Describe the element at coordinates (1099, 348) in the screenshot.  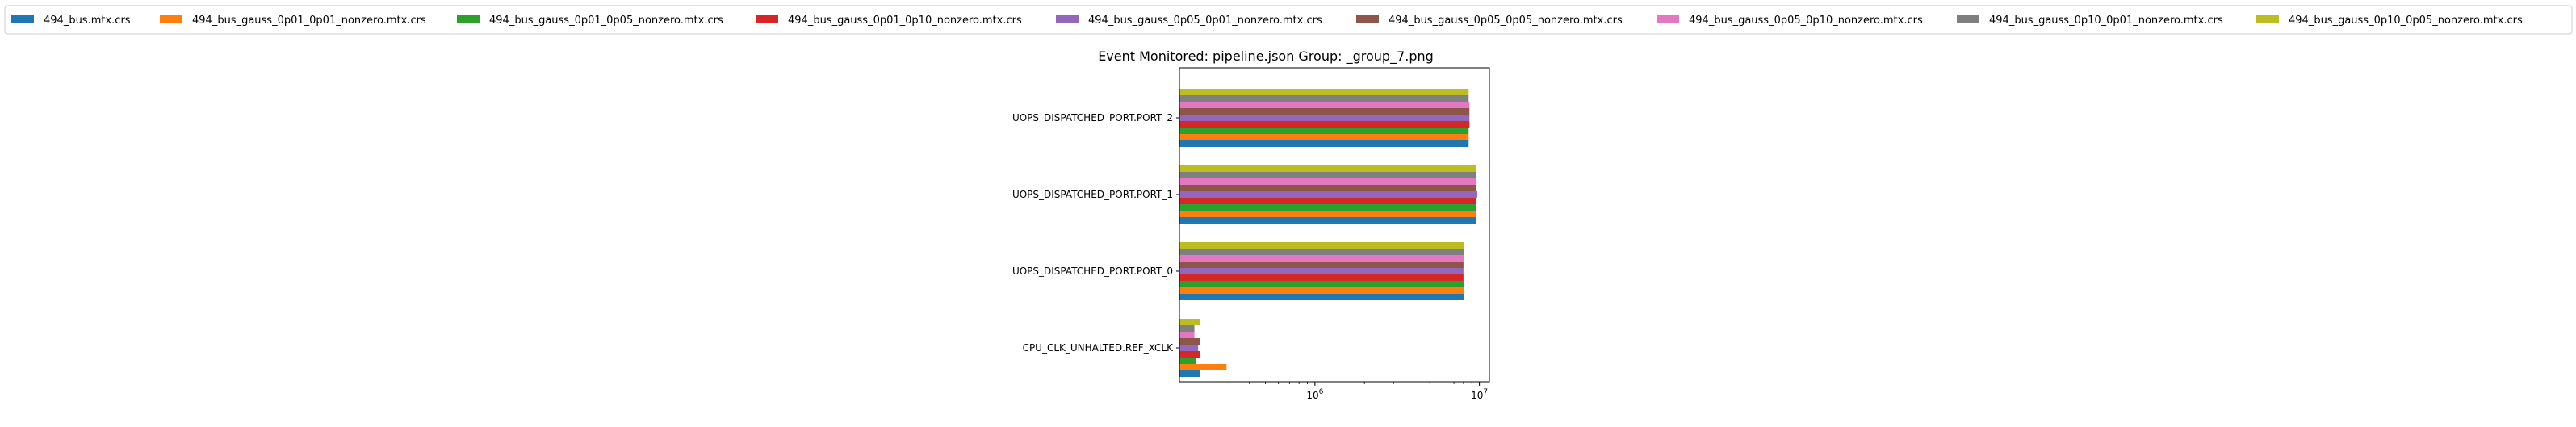
I see `y-tick-label-cpu-clk-unhalted-ref-xclk: CPU_CLK_UNHALTED.REF_XCLK` at that location.